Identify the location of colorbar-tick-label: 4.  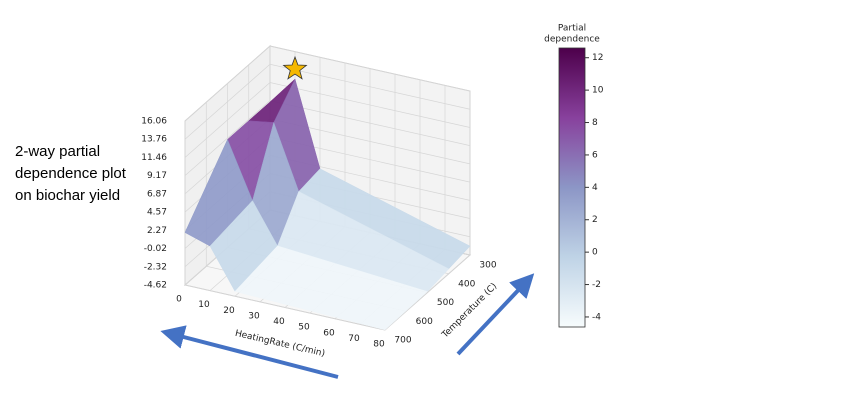
(595, 188).